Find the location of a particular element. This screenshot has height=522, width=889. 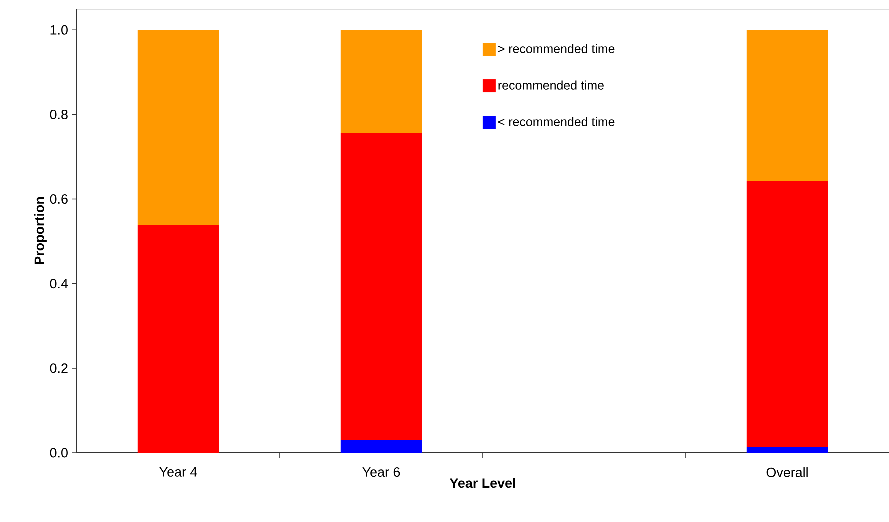

legend-label: recommended time is located at coordinates (551, 85).